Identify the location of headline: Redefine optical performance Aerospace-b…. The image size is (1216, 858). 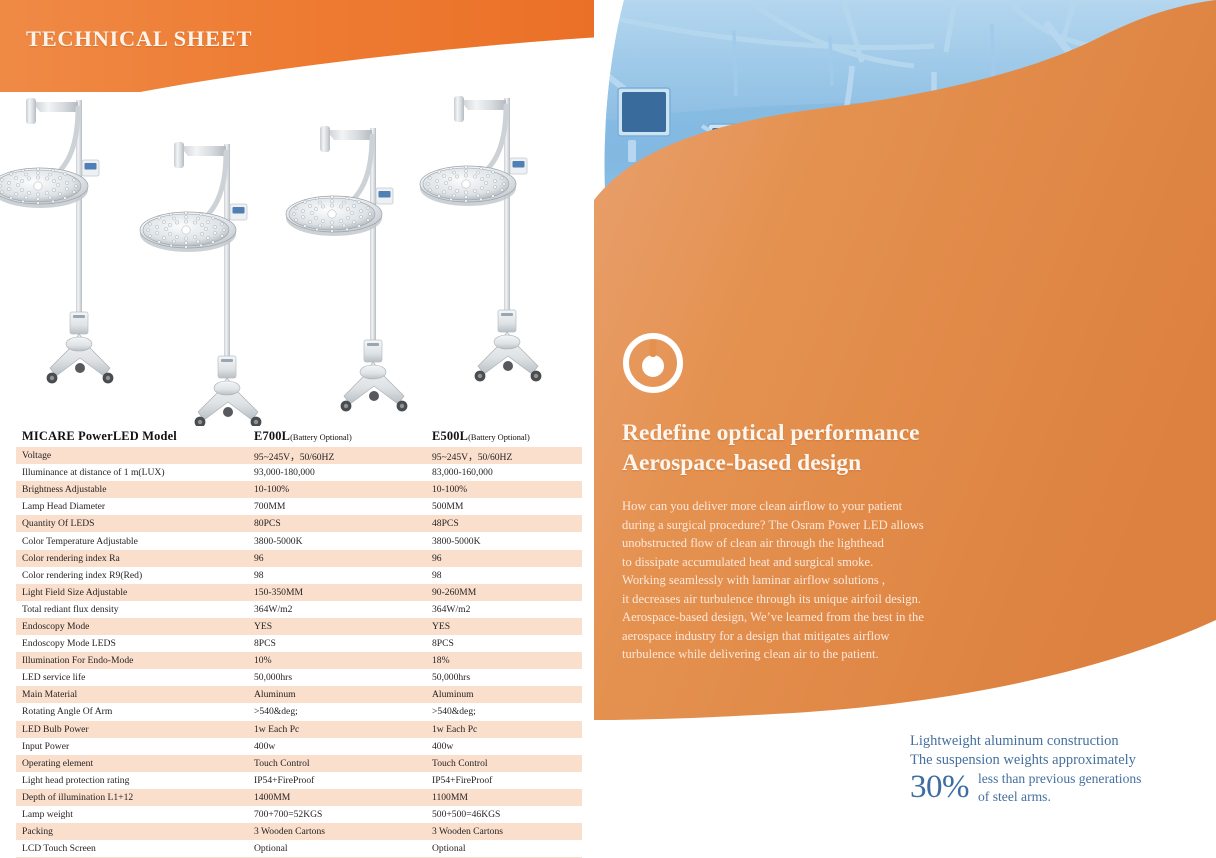
(832, 448).